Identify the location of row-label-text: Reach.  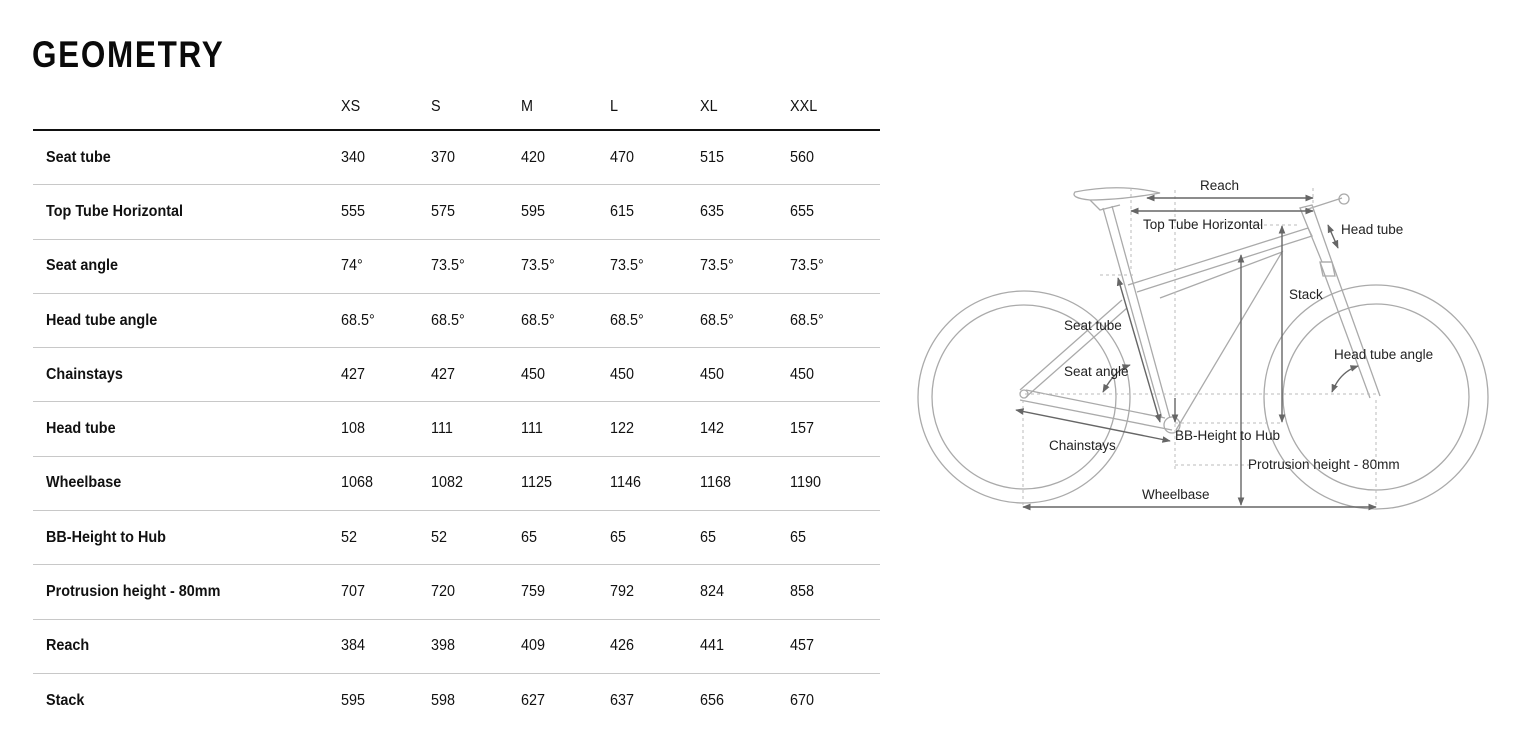
(68, 646).